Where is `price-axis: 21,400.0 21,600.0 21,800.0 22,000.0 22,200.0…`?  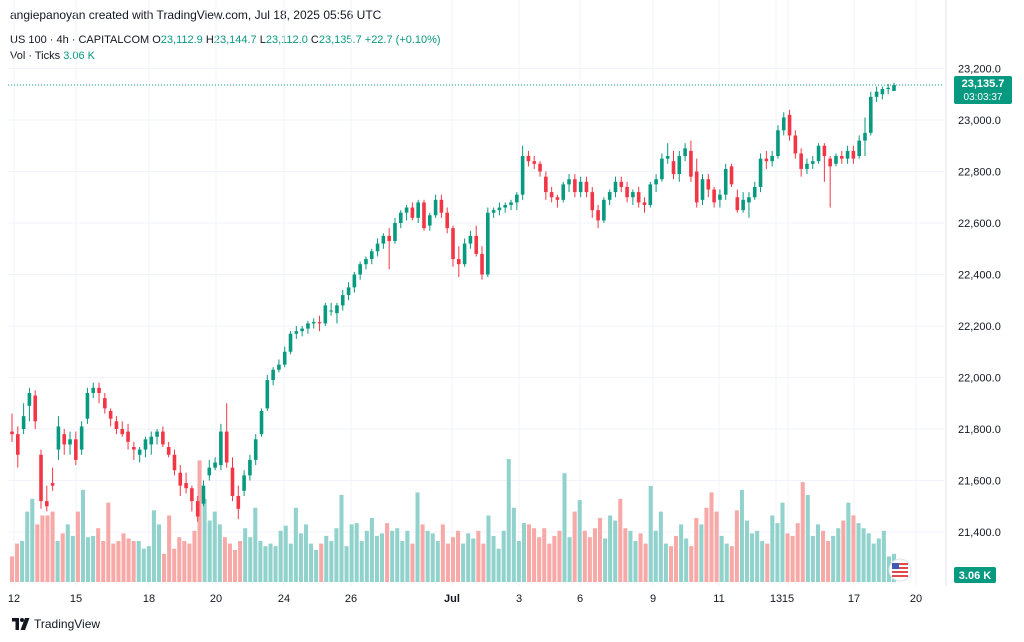
price-axis: 21,400.0 21,600.0 21,800.0 22,000.0 22,200.0… is located at coordinates (979, 302).